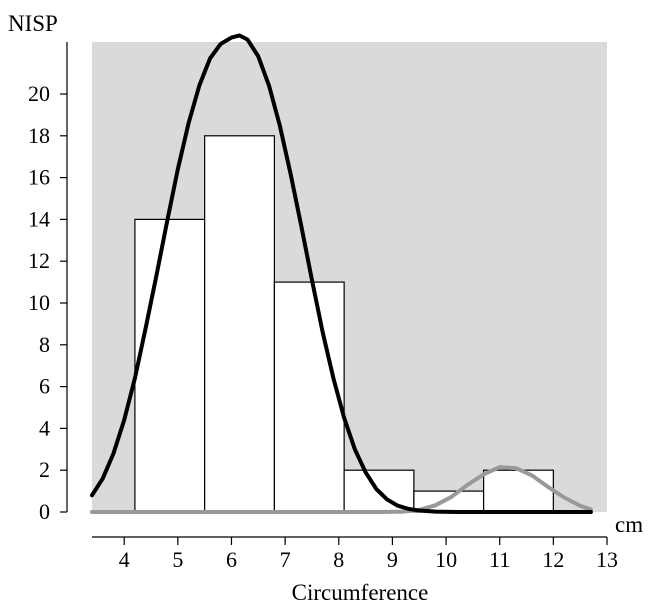 The image size is (649, 605). Describe the element at coordinates (39, 218) in the screenshot. I see `y-tick-label: 14` at that location.